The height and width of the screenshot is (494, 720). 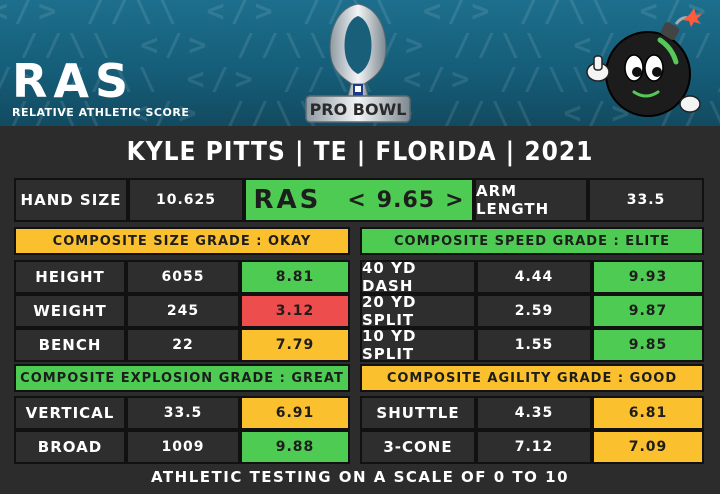 I want to click on ras-logo: RAS RELATIVE ATHLETIC SCORE, so click(x=100, y=88).